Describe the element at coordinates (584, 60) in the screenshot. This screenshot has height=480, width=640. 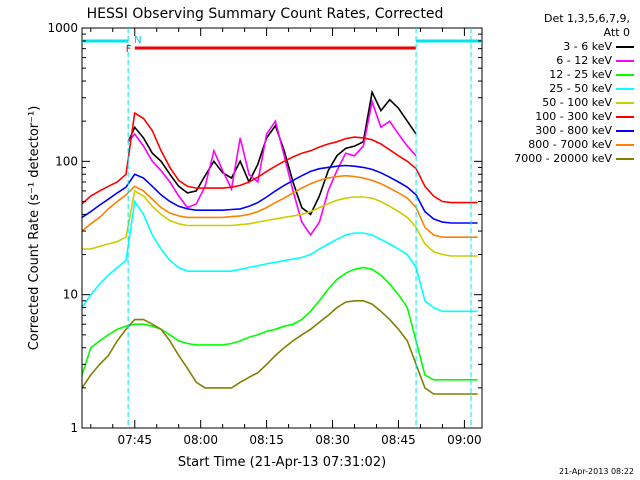
I see `legend-label-1: 6 - 12 keV` at that location.